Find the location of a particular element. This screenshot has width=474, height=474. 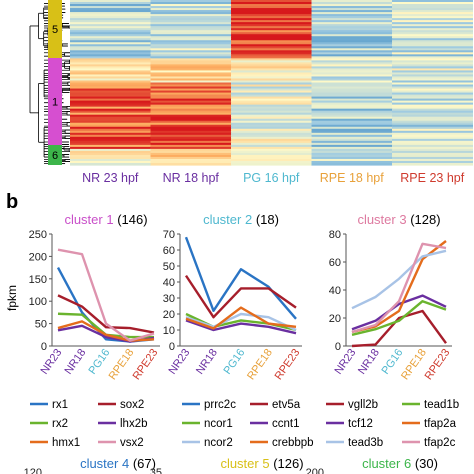

heatmap-column-label: NR 18 hpf is located at coordinates (191, 178).